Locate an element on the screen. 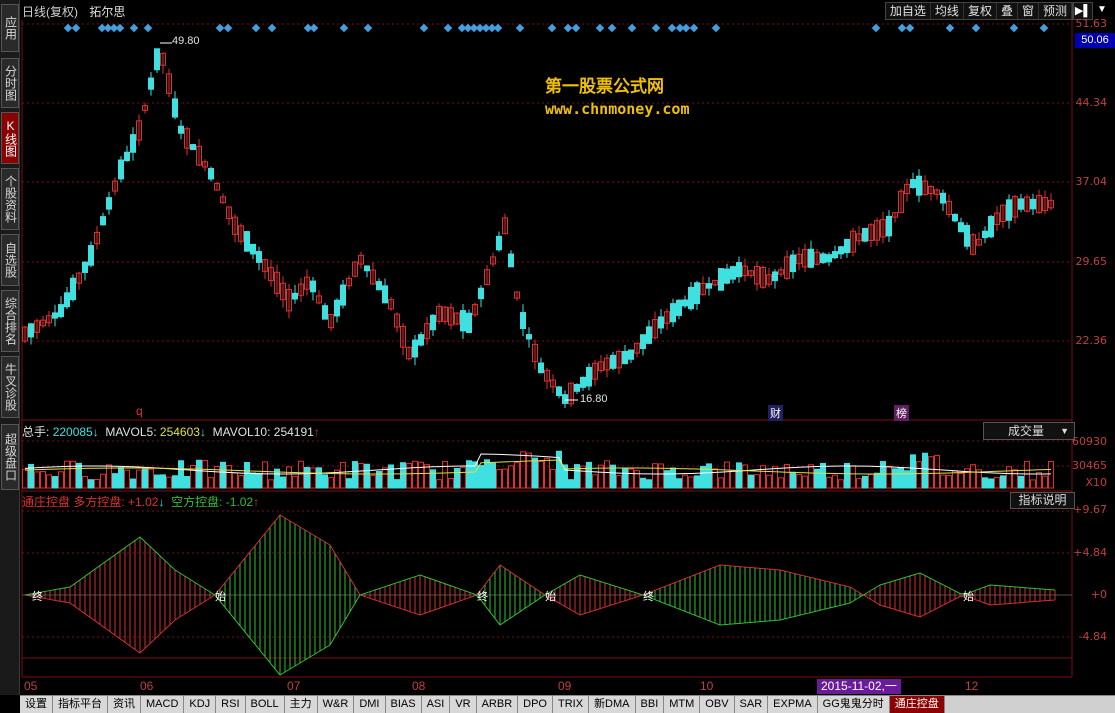 The width and height of the screenshot is (1115, 713). sidebar-tab: 应用 is located at coordinates (10, 28).